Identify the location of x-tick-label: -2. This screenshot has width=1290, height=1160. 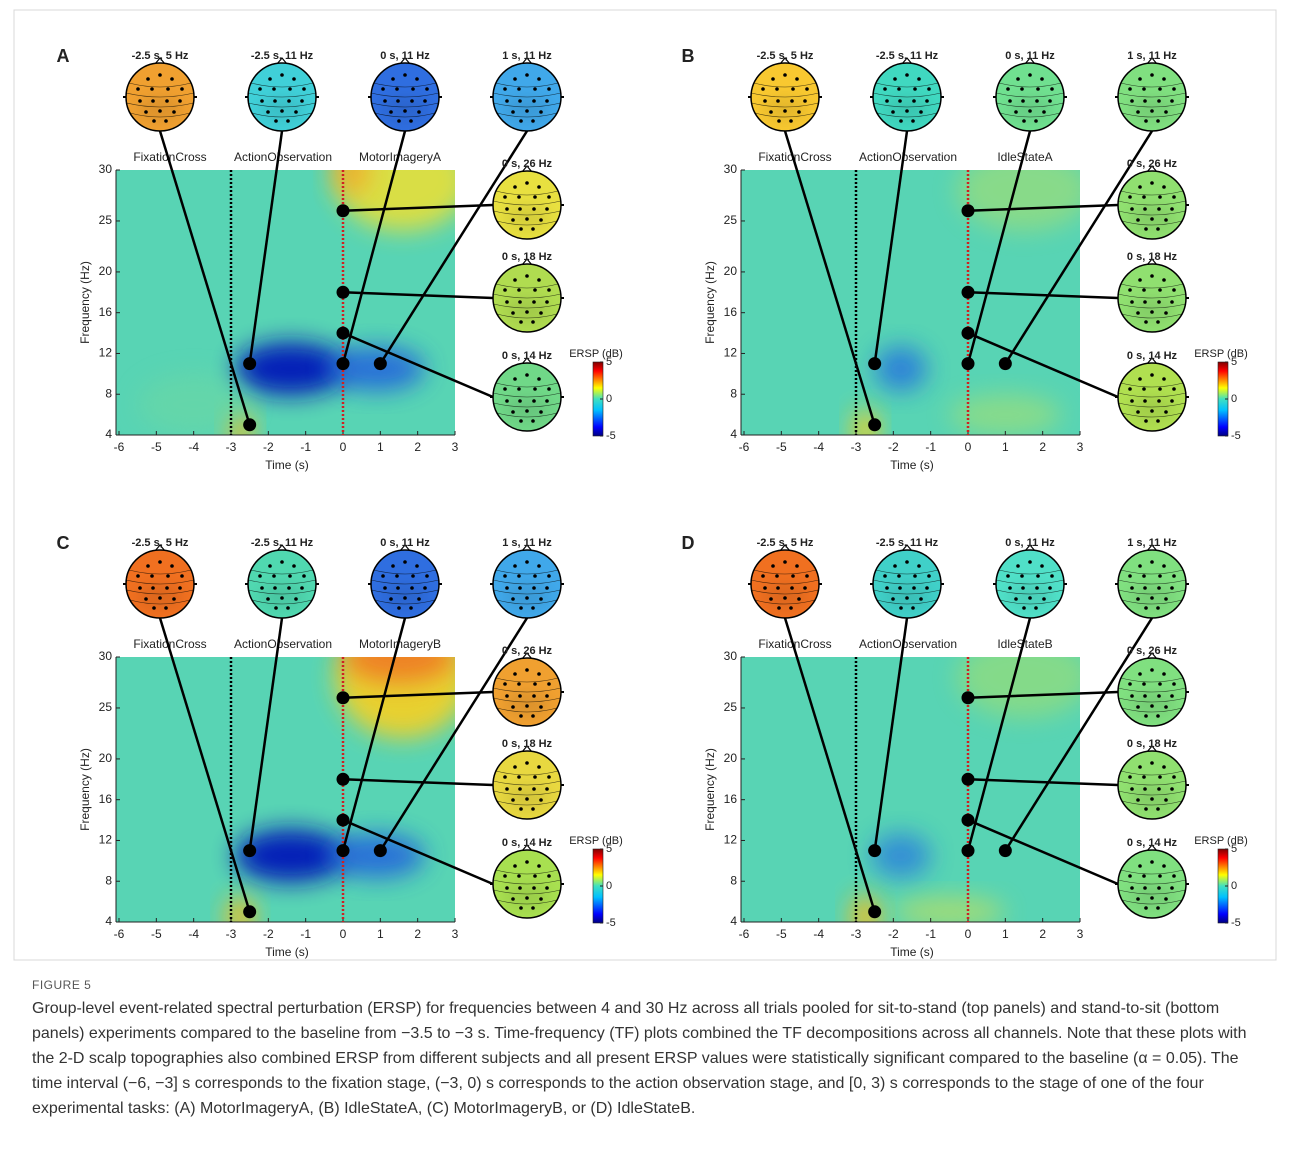
(893, 447).